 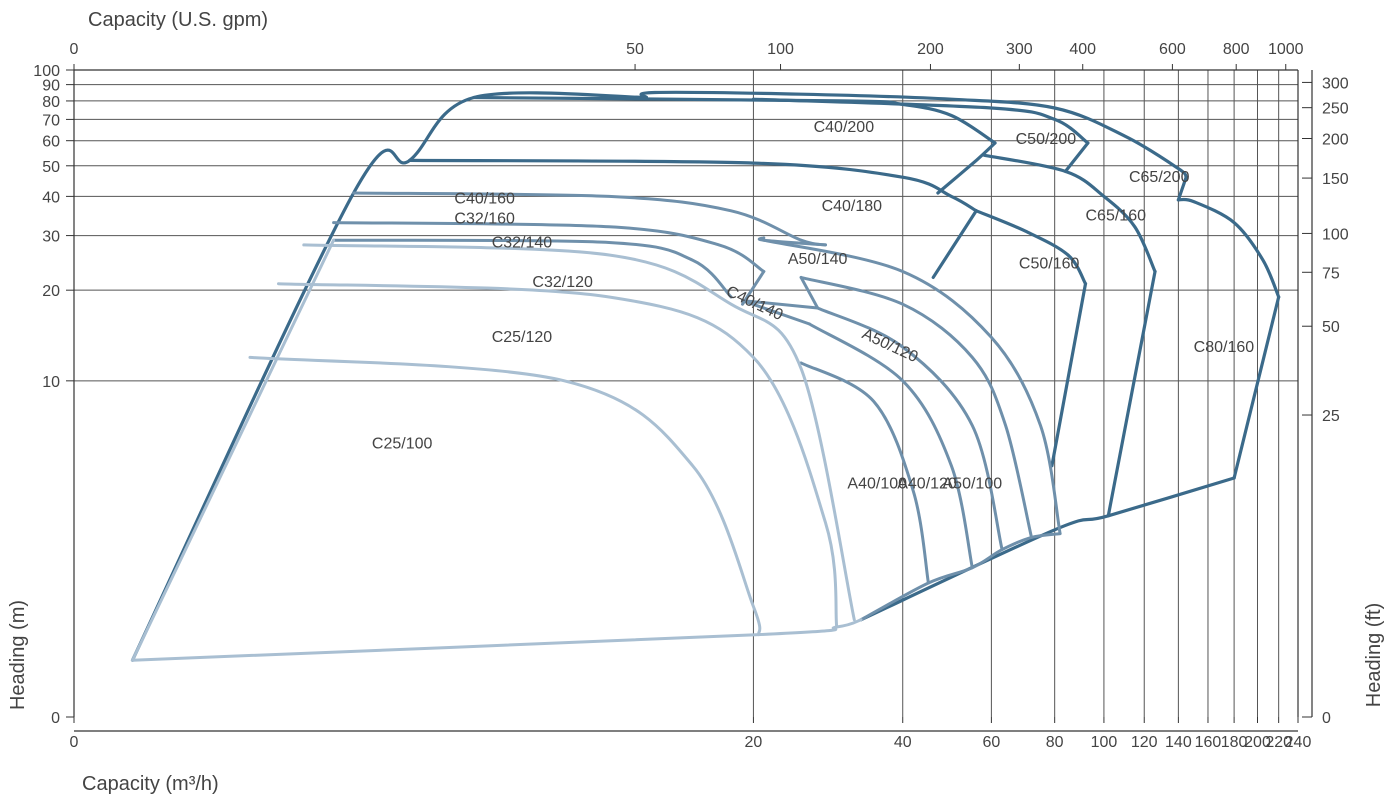 I want to click on y-left-tick-label: 0, so click(x=55, y=718).